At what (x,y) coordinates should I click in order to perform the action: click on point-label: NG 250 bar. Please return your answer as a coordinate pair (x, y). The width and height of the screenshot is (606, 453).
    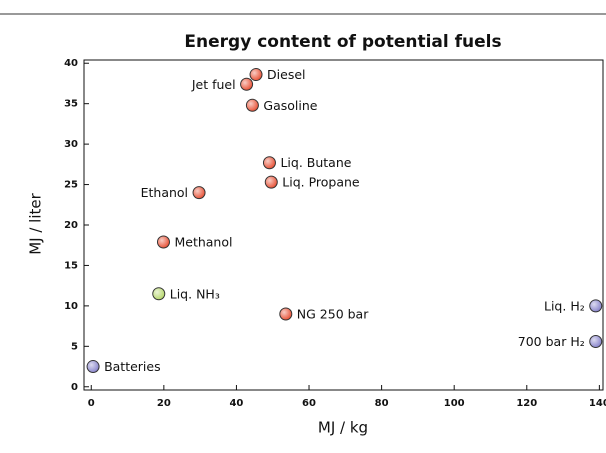
    Looking at the image, I should click on (333, 313).